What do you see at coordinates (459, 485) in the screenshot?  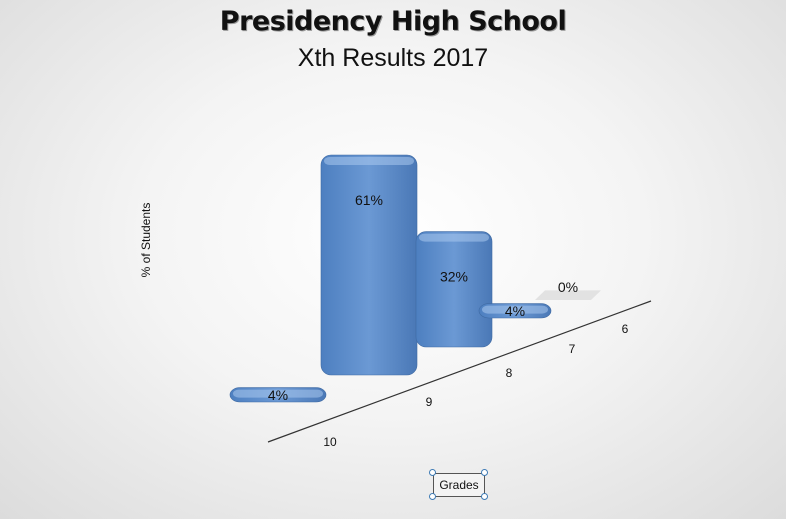 I see `x-axis-label: Grades` at bounding box center [459, 485].